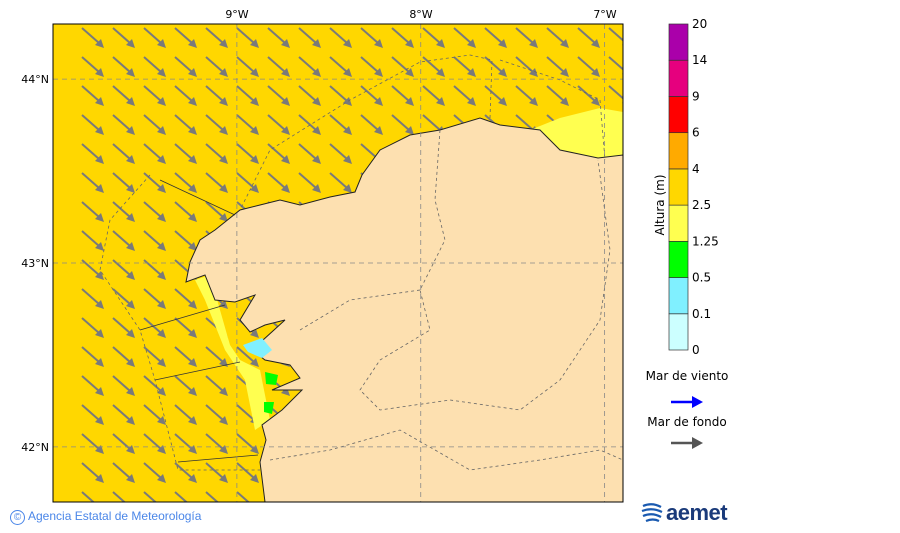  Describe the element at coordinates (35, 447) in the screenshot. I see `lat-label: 42°N` at that location.